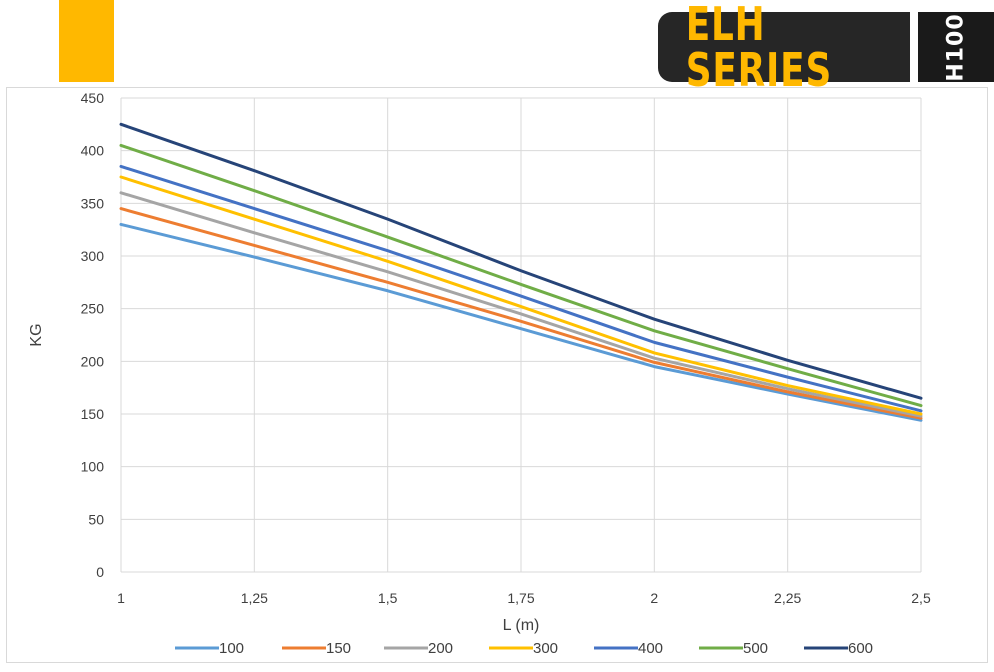  I want to click on brand-title: ELH SERIES, so click(759, 48).